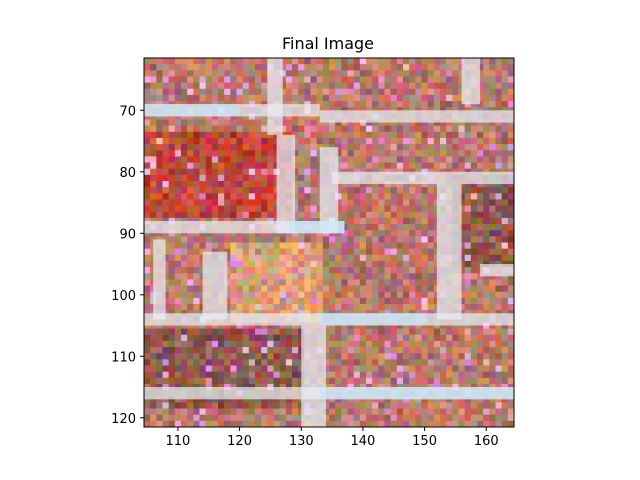 This screenshot has width=640, height=480. Describe the element at coordinates (239, 441) in the screenshot. I see `x-tick-label: 120` at that location.